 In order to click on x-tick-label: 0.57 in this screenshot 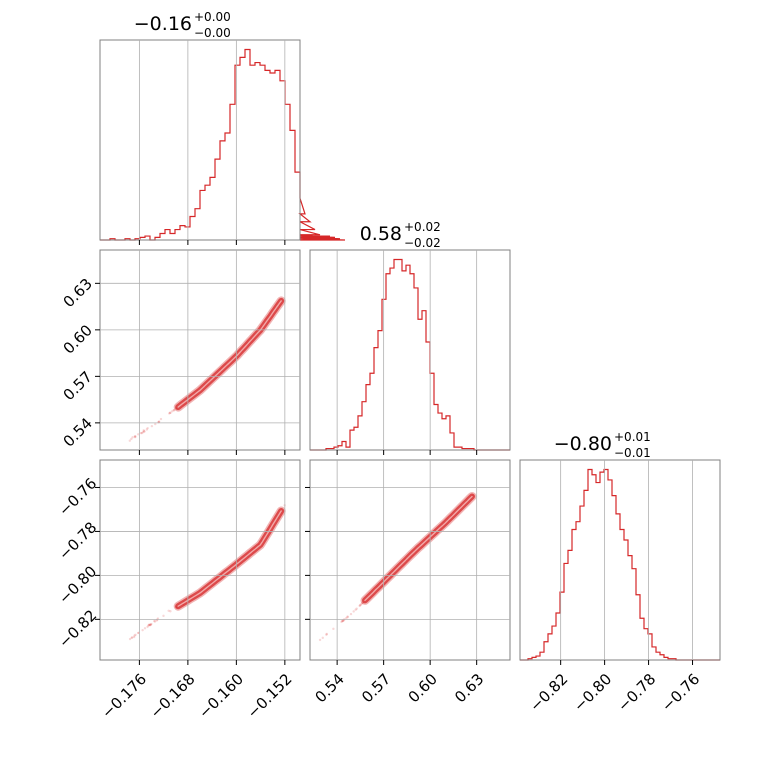, I will do `click(376, 688)`.